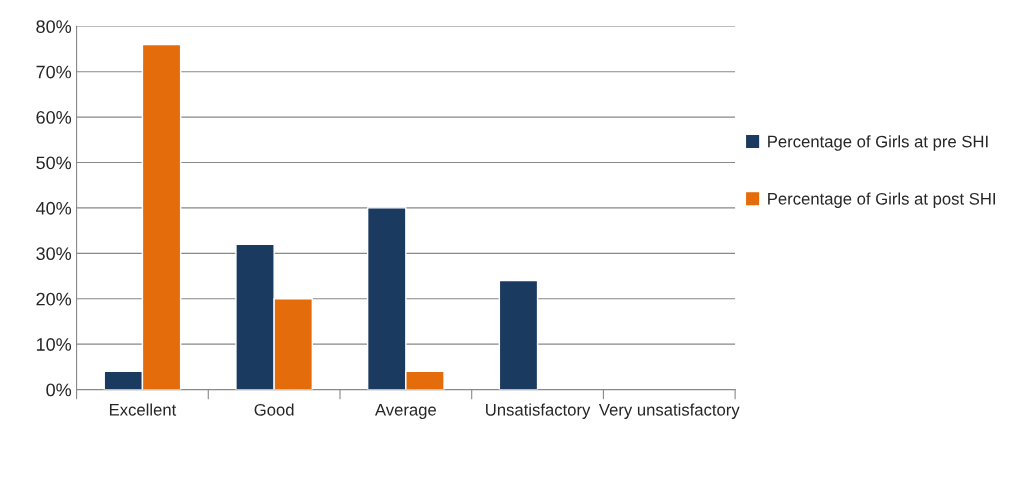 The height and width of the screenshot is (478, 1021). I want to click on legend-label: Percentage of Girls at pre SHI, so click(878, 143).